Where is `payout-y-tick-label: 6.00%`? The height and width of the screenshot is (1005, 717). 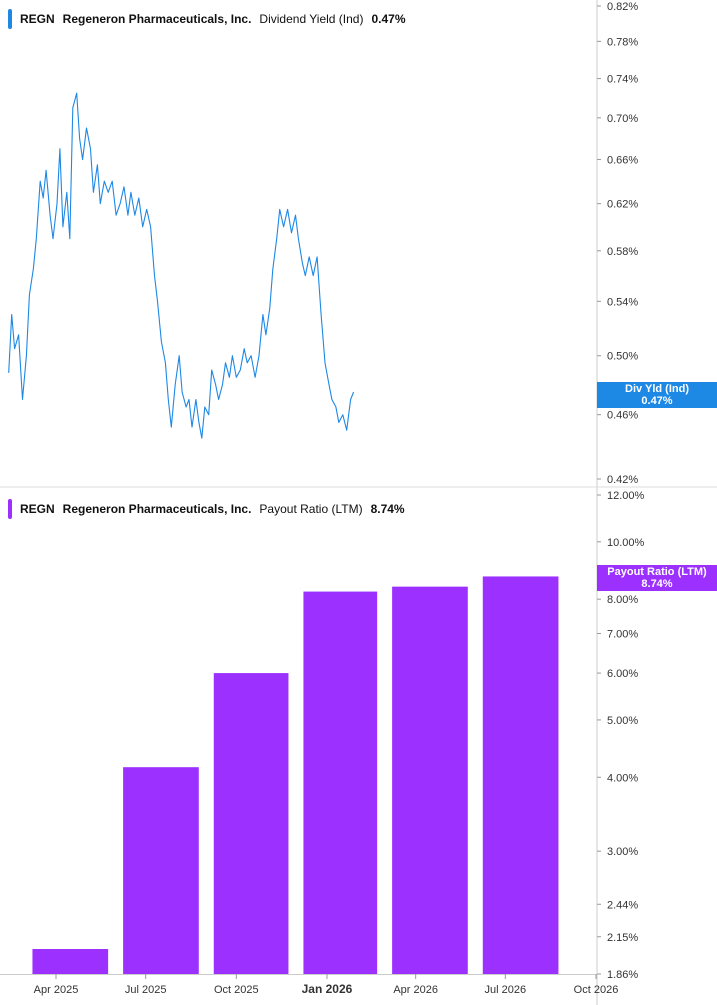 payout-y-tick-label: 6.00% is located at coordinates (622, 674).